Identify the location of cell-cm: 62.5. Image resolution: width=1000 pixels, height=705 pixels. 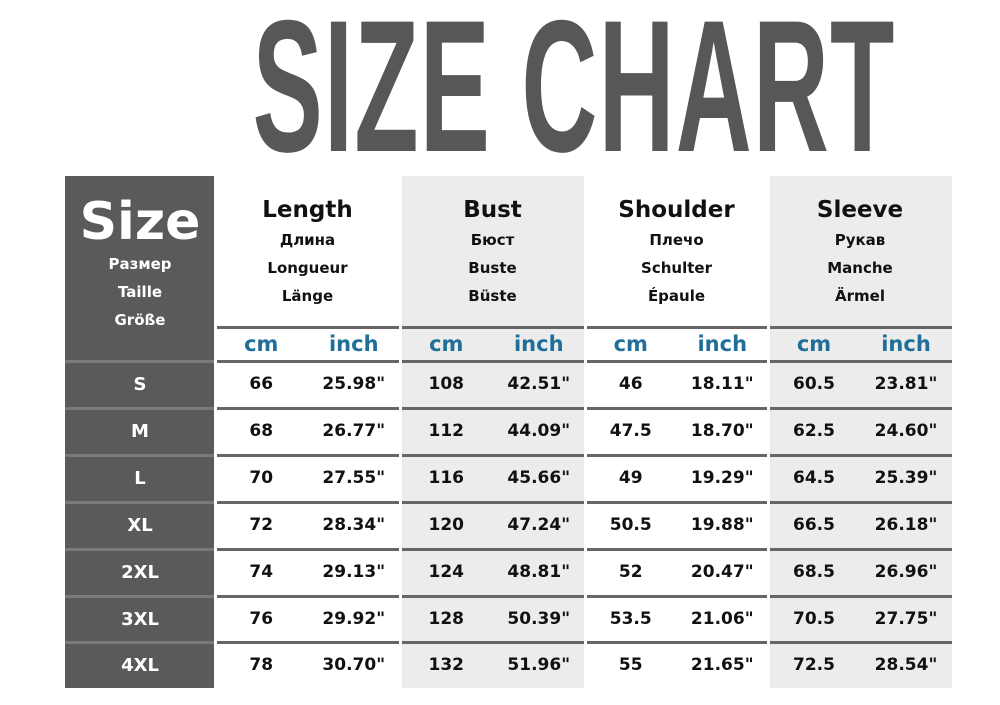
(814, 430).